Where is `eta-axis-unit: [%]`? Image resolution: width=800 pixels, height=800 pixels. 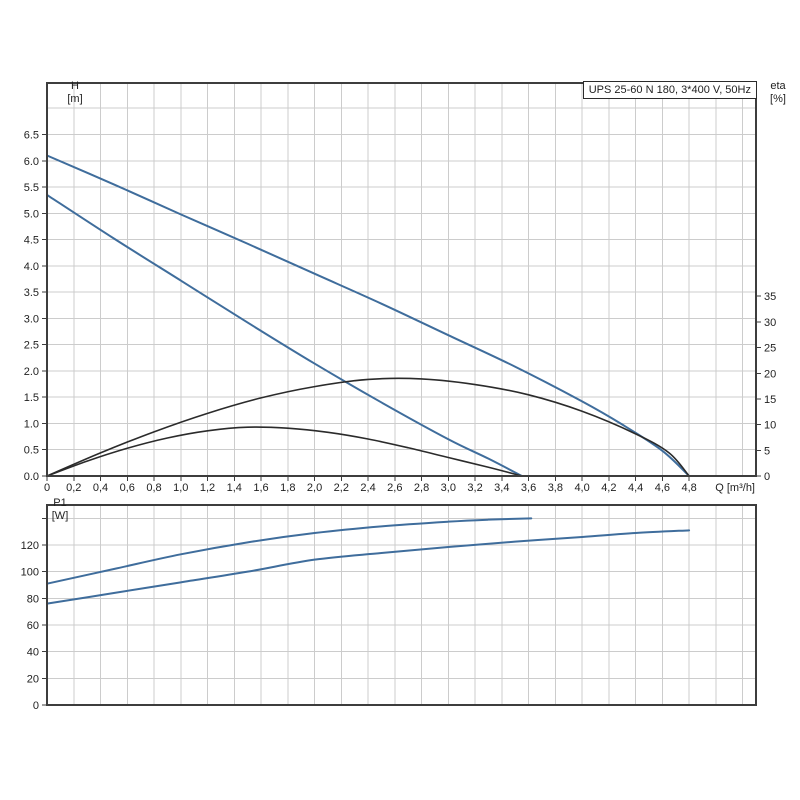
eta-axis-unit: [%] is located at coordinates (778, 98).